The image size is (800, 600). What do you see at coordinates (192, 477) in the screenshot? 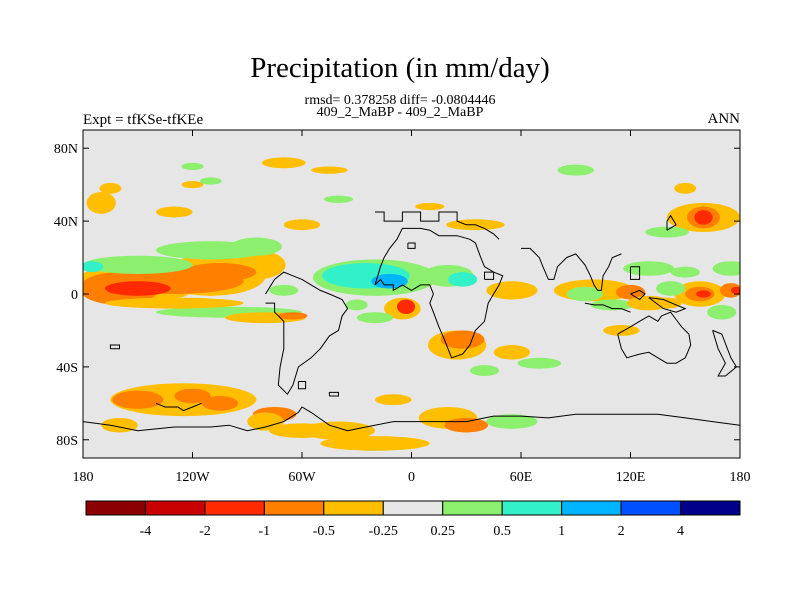
I see `x-tick-label: 120W` at bounding box center [192, 477].